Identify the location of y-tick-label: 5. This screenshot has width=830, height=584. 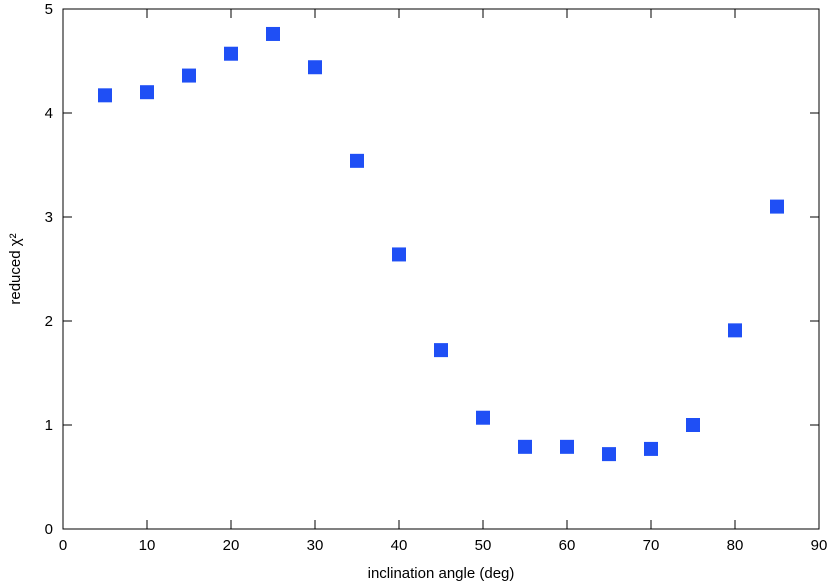
(49, 9).